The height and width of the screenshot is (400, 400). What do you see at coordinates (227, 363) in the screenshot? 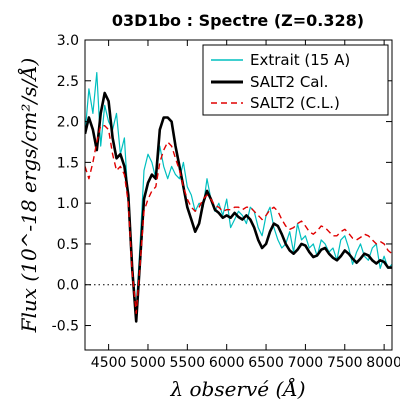
I see `x-tick-label: 6000` at bounding box center [227, 363].